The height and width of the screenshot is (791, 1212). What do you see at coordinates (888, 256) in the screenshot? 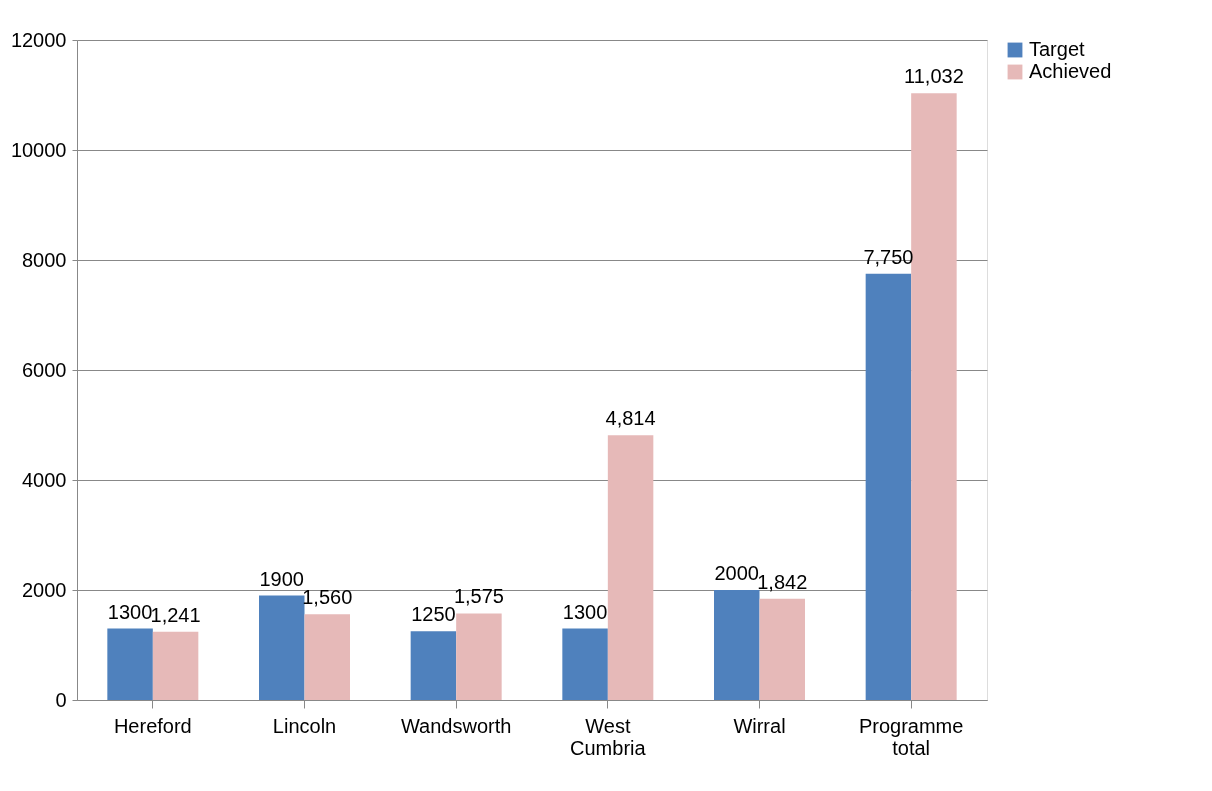
I see `data-label: 7,750` at bounding box center [888, 256].